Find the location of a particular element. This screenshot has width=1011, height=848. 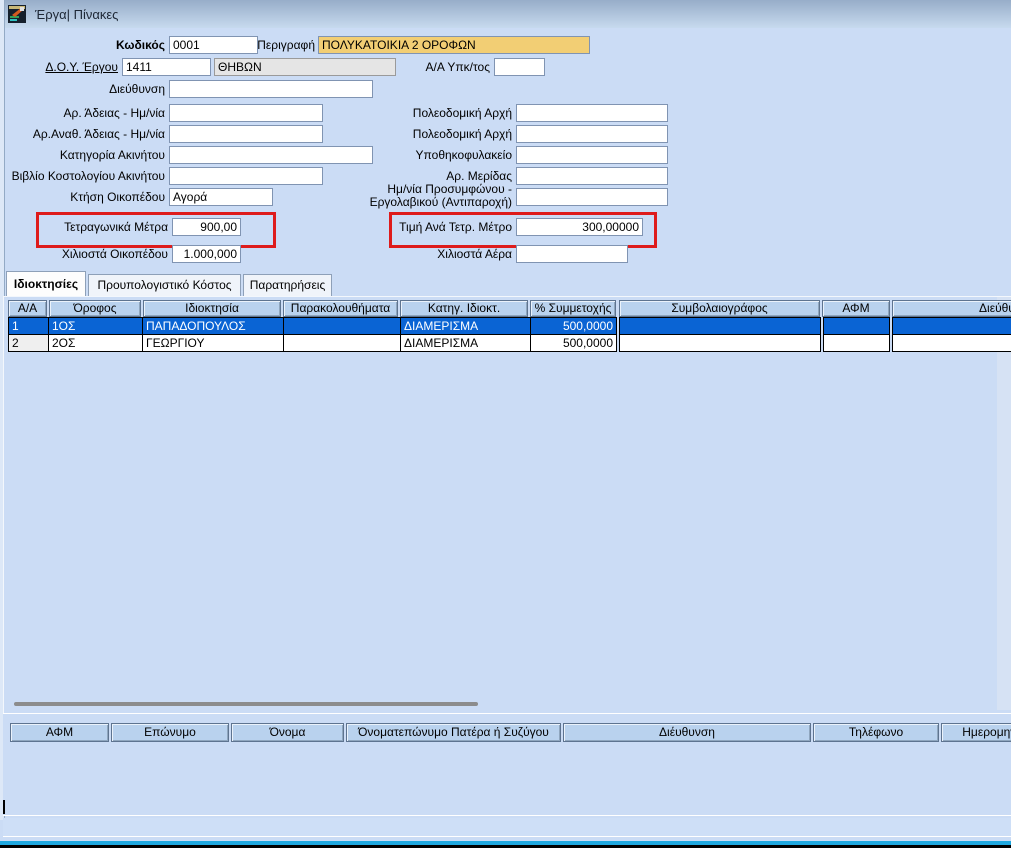

tetragonika-metra-highlight-box is located at coordinates (156, 230).